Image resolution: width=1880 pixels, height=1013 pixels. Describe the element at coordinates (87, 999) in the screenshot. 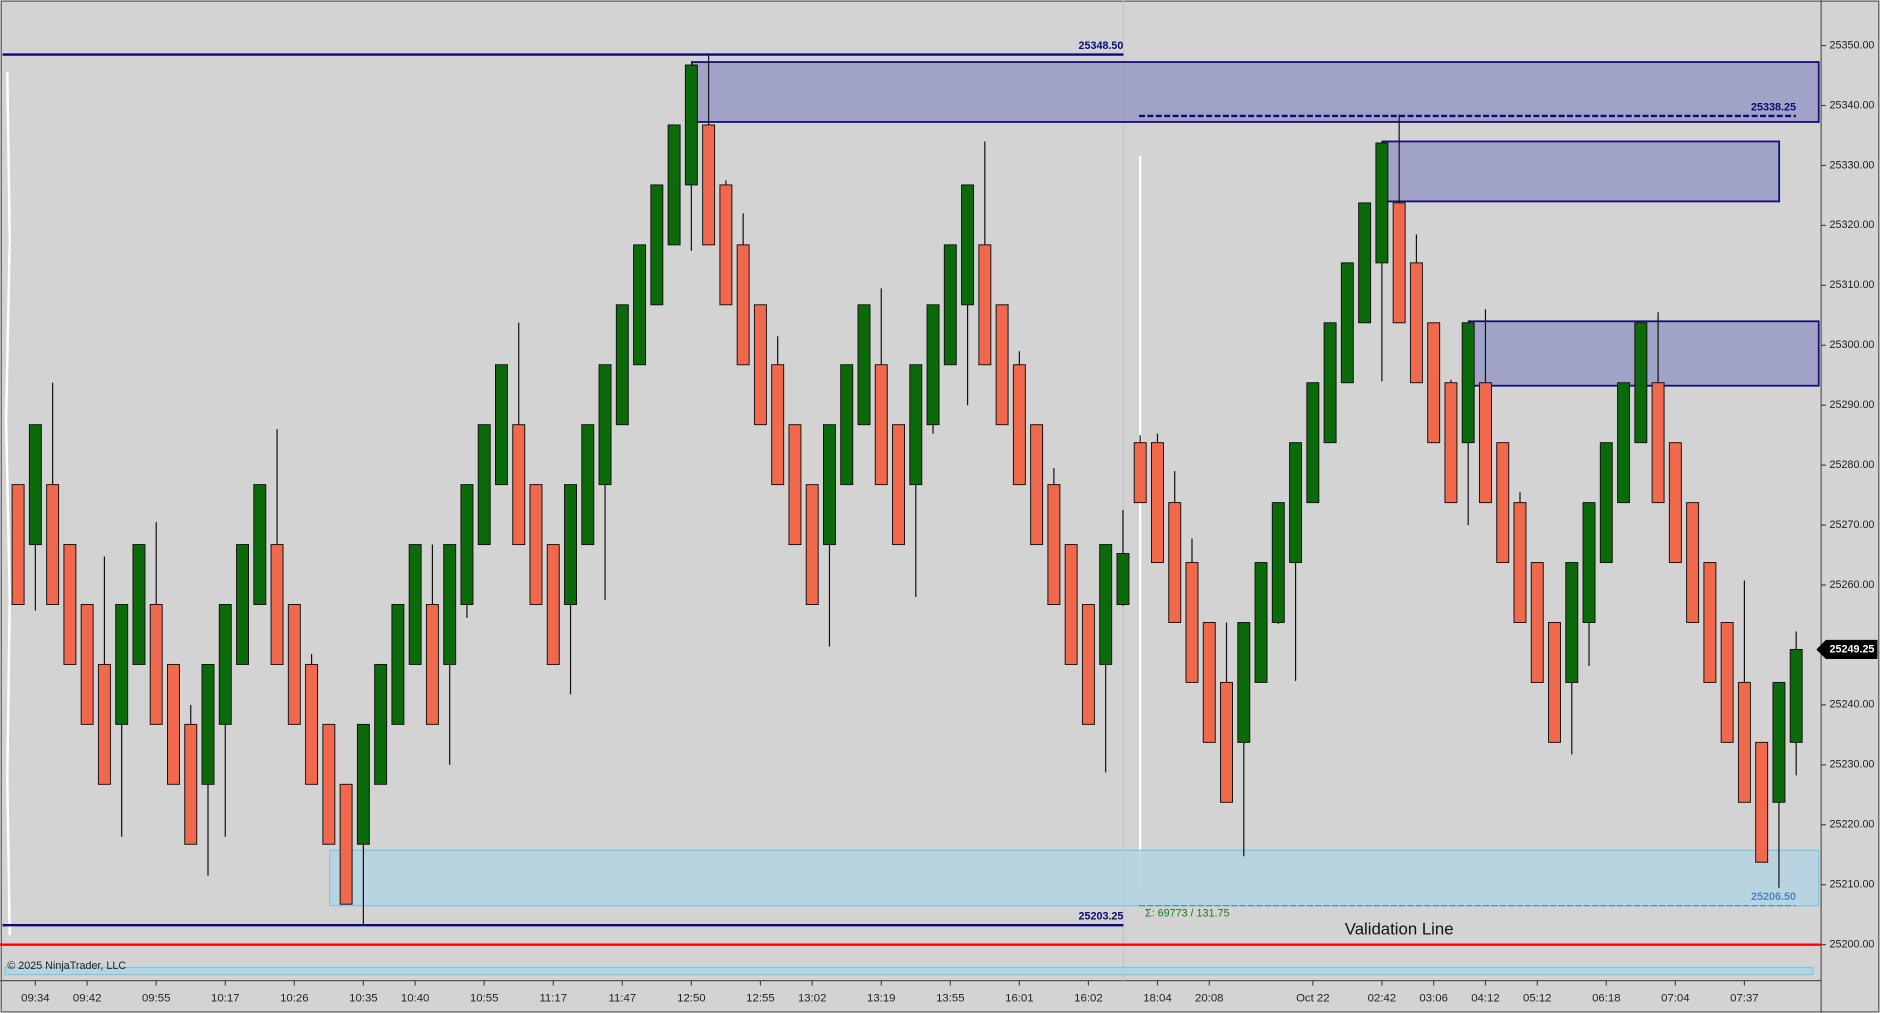

I see `x-tick-label: 09:42` at that location.